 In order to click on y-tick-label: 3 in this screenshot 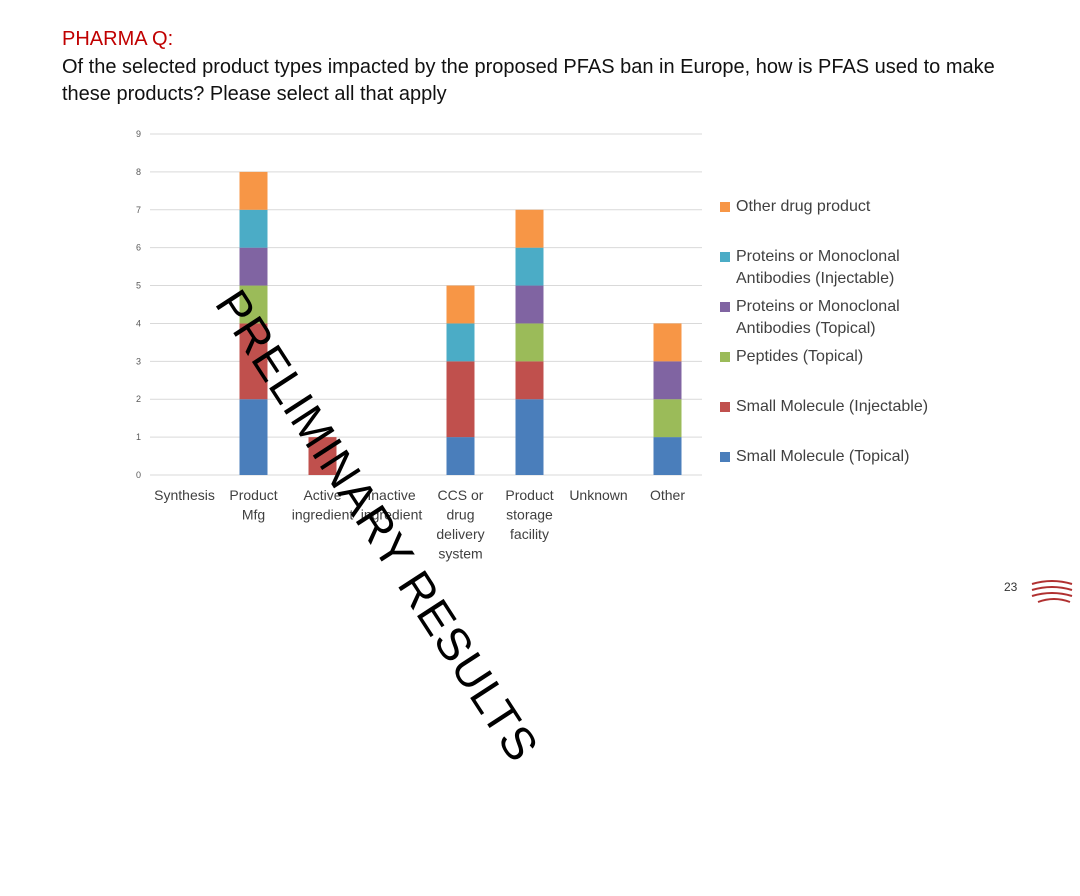, I will do `click(138, 361)`.